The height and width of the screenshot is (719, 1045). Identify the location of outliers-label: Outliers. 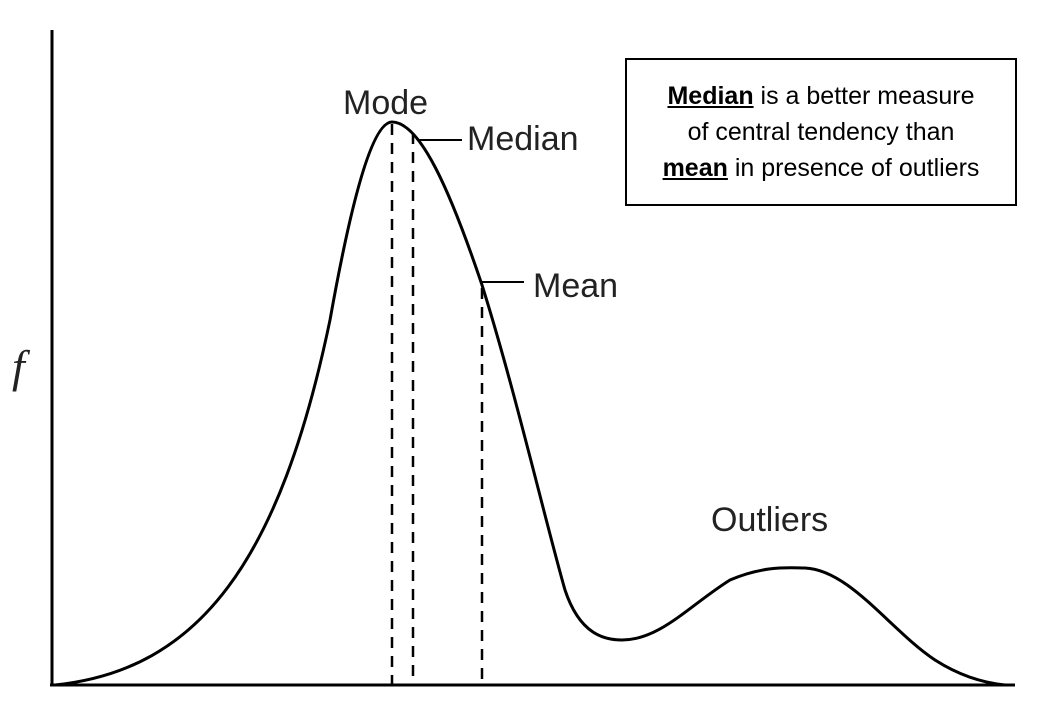
(769, 520).